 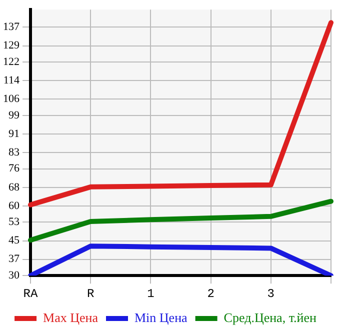 What do you see at coordinates (14, 222) in the screenshot?
I see `y-tick-label: 53` at bounding box center [14, 222].